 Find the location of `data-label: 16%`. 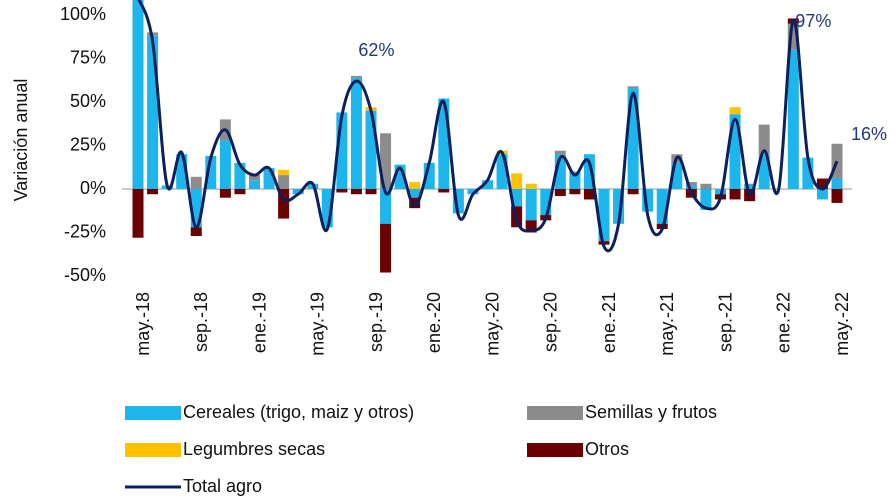

data-label: 16% is located at coordinates (869, 134).